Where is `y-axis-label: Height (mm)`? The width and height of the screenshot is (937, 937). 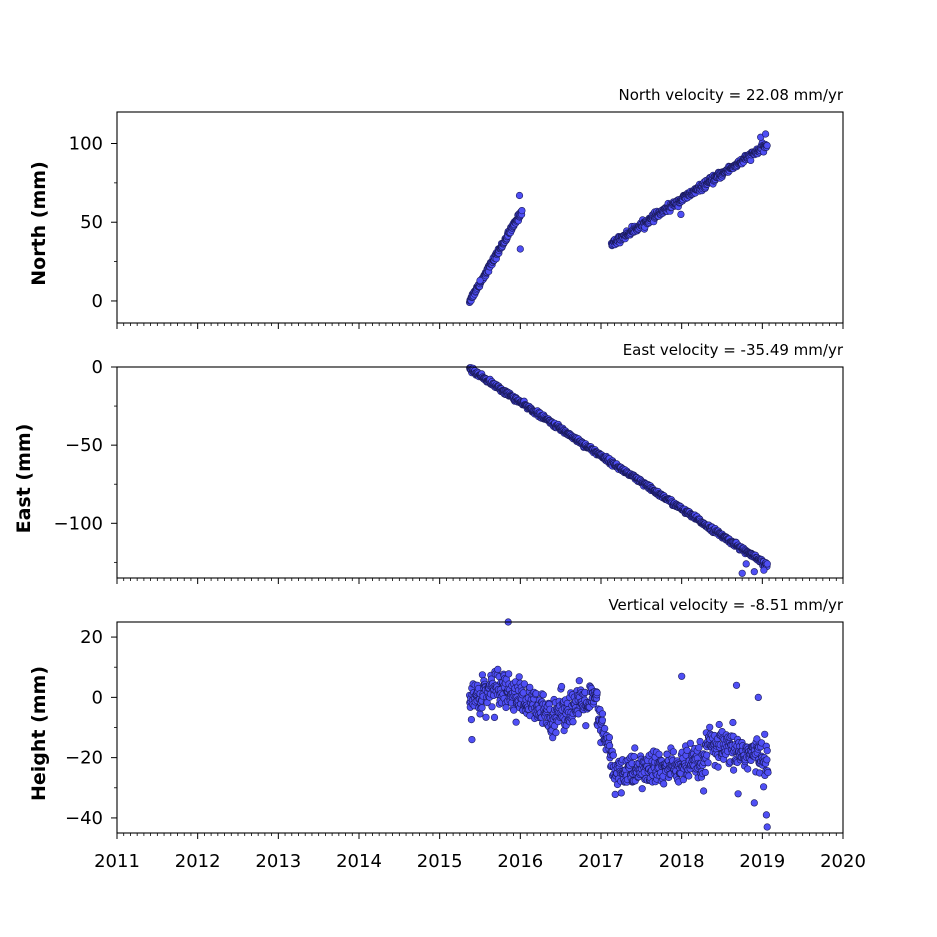 y-axis-label: Height (mm) is located at coordinates (39, 733).